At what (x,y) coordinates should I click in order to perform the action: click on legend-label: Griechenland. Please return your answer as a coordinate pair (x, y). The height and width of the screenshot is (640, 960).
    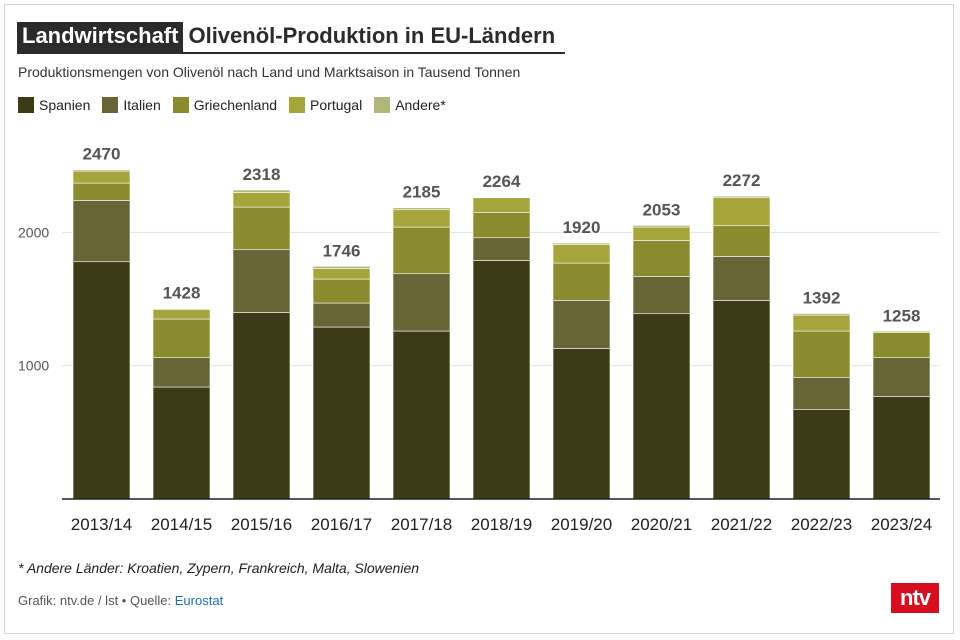
    Looking at the image, I should click on (235, 105).